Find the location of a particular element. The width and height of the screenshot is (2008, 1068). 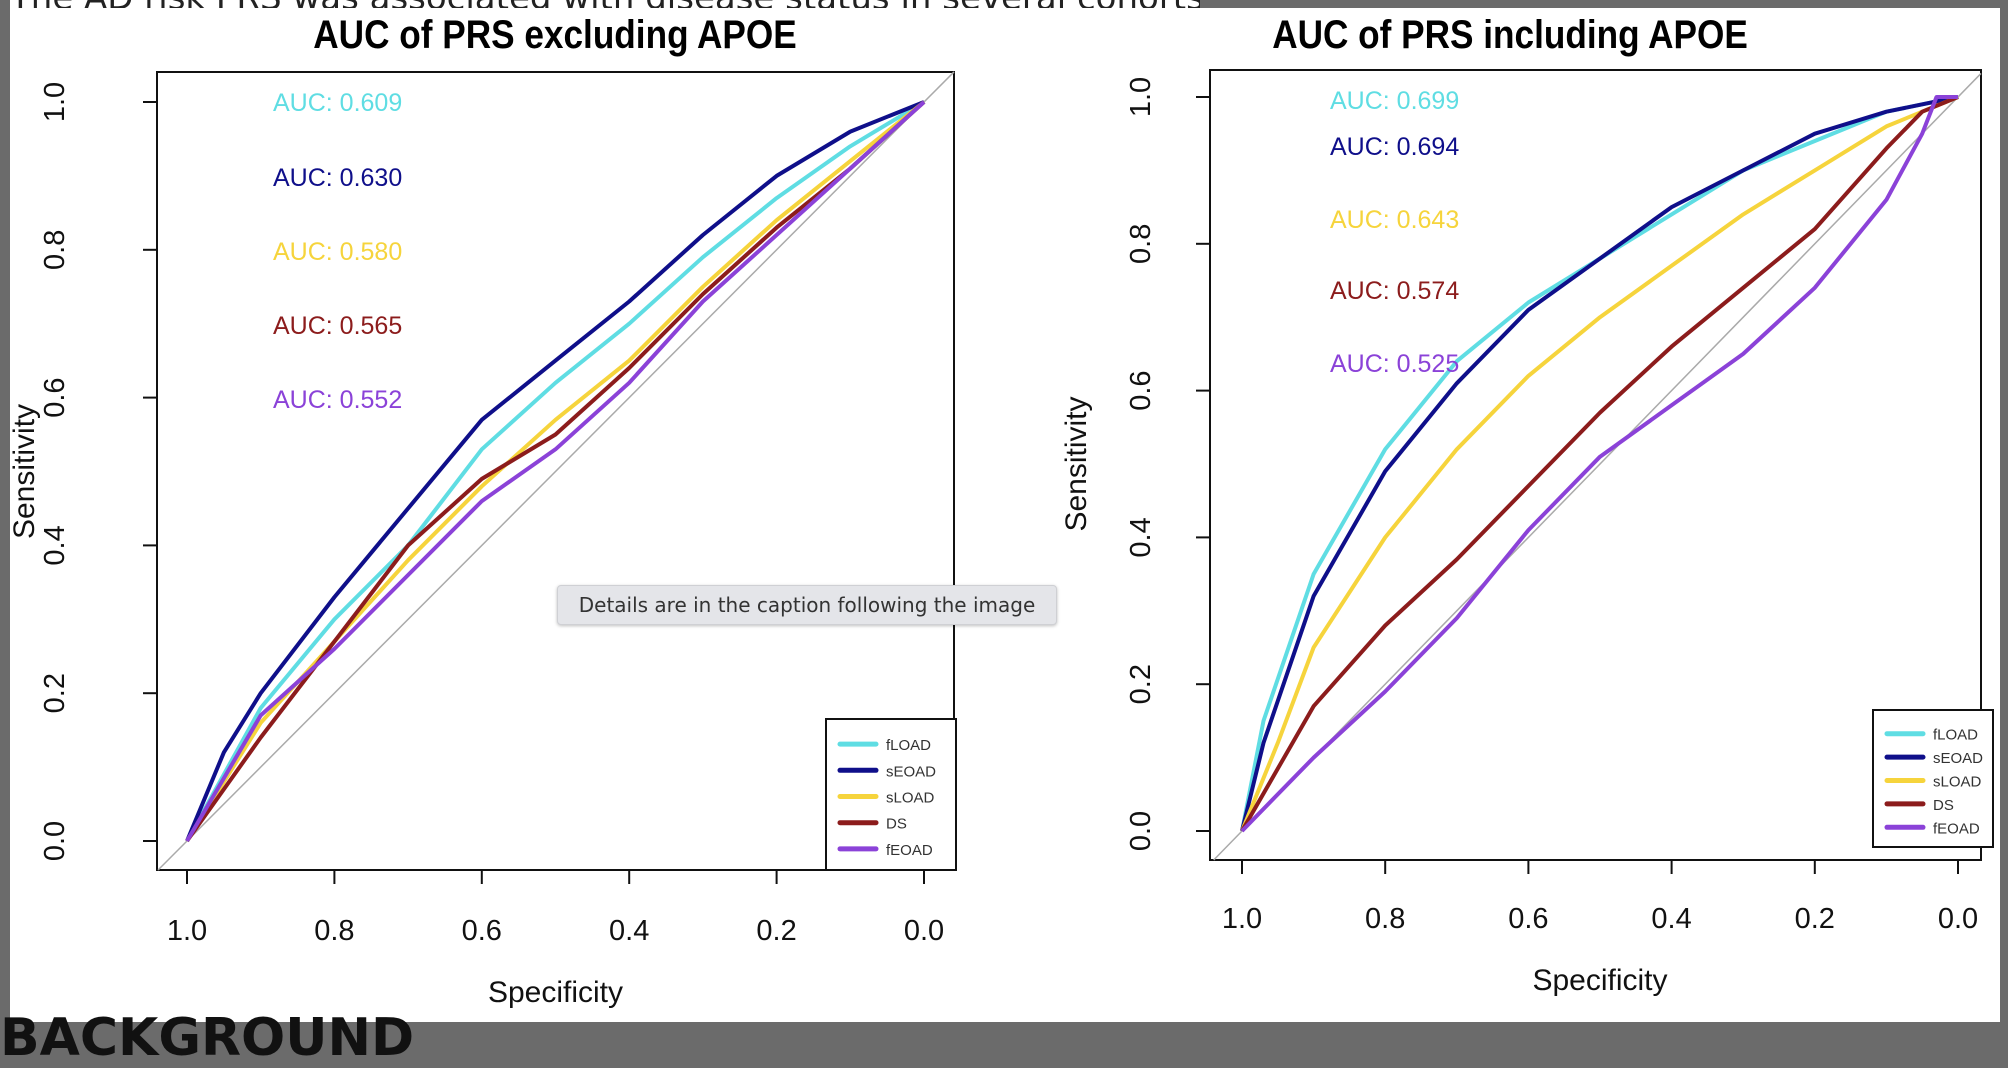

auc-label-sEOAD: AUC: 0.630 is located at coordinates (337, 178).